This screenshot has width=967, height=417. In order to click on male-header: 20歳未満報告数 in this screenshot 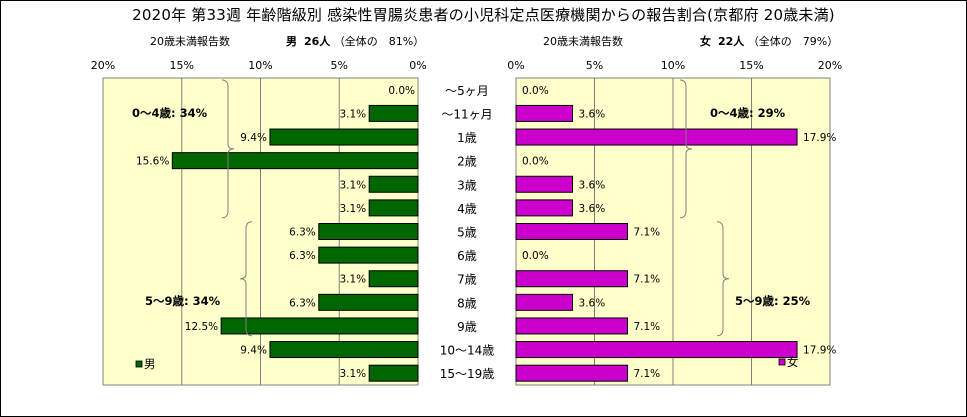, I will do `click(190, 41)`.